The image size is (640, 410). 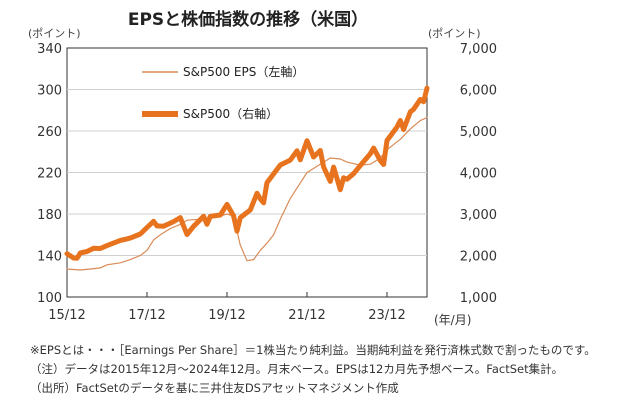 I want to click on legend: S&P500 EPS（左軸） S&P500（右軸）, so click(x=223, y=92).